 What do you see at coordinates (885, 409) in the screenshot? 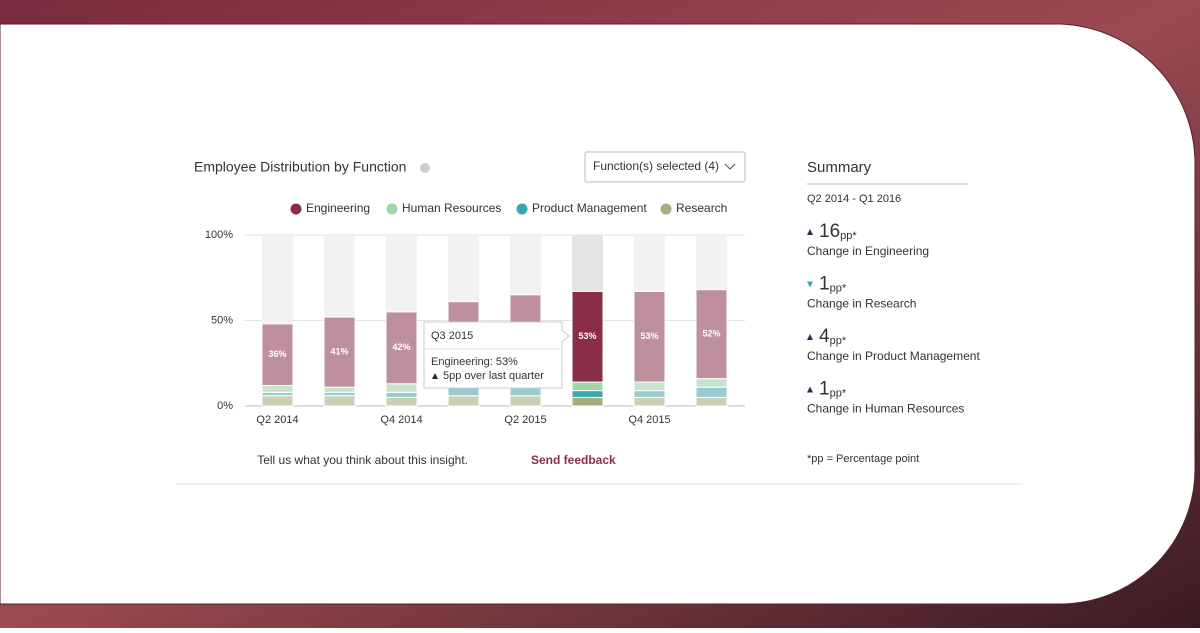
I see `summary-label: Change in Human Resources` at bounding box center [885, 409].